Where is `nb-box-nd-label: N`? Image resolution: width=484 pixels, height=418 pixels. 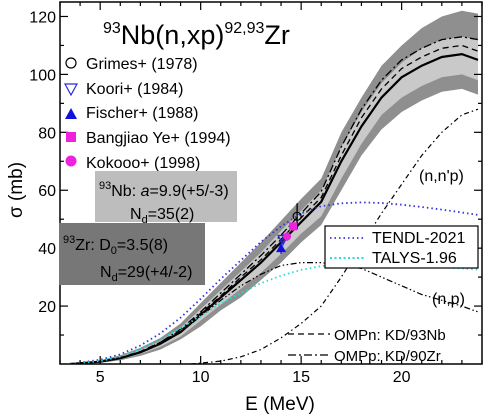
nb-box-nd-label: N is located at coordinates (136, 214).